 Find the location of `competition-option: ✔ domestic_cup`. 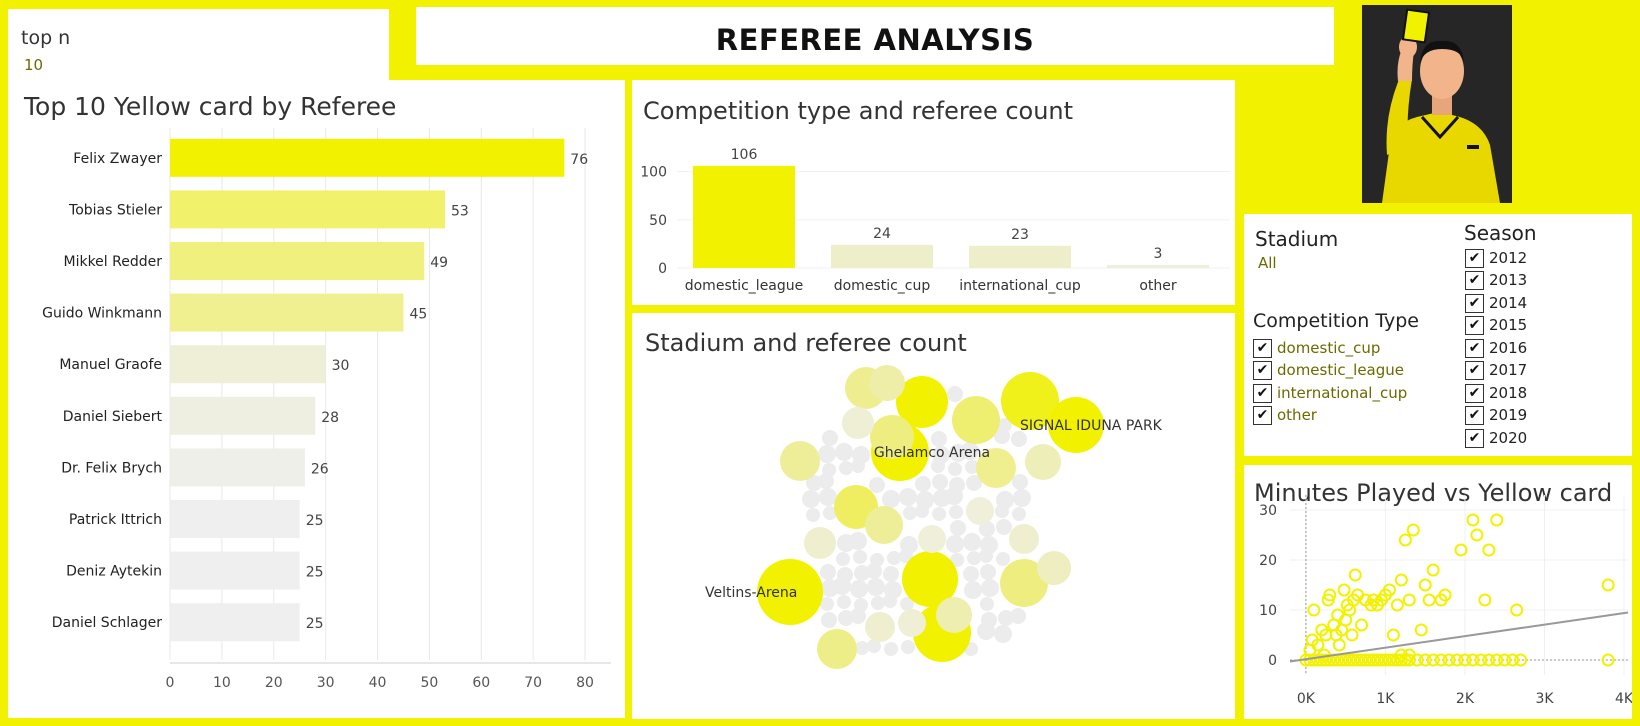

competition-option: ✔ domestic_cup is located at coordinates (1316, 348).